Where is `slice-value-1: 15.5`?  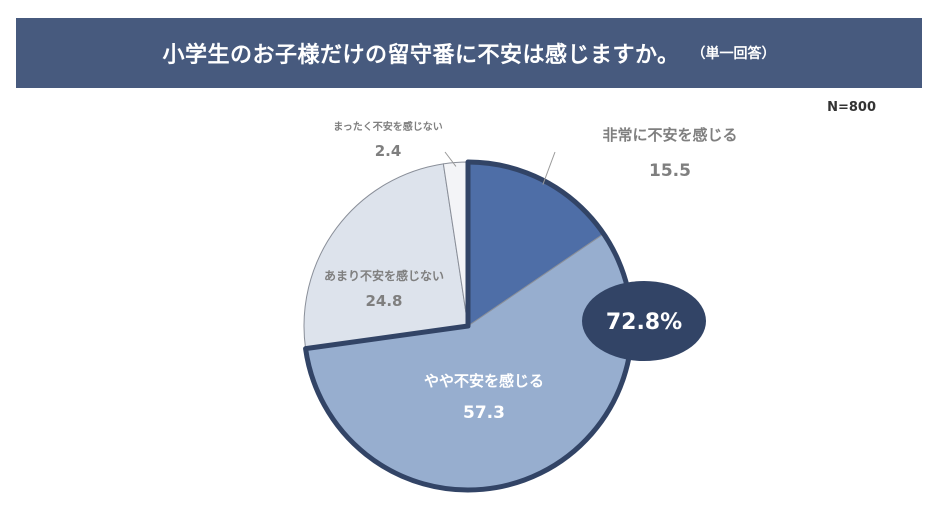
slice-value-1: 15.5 is located at coordinates (670, 171).